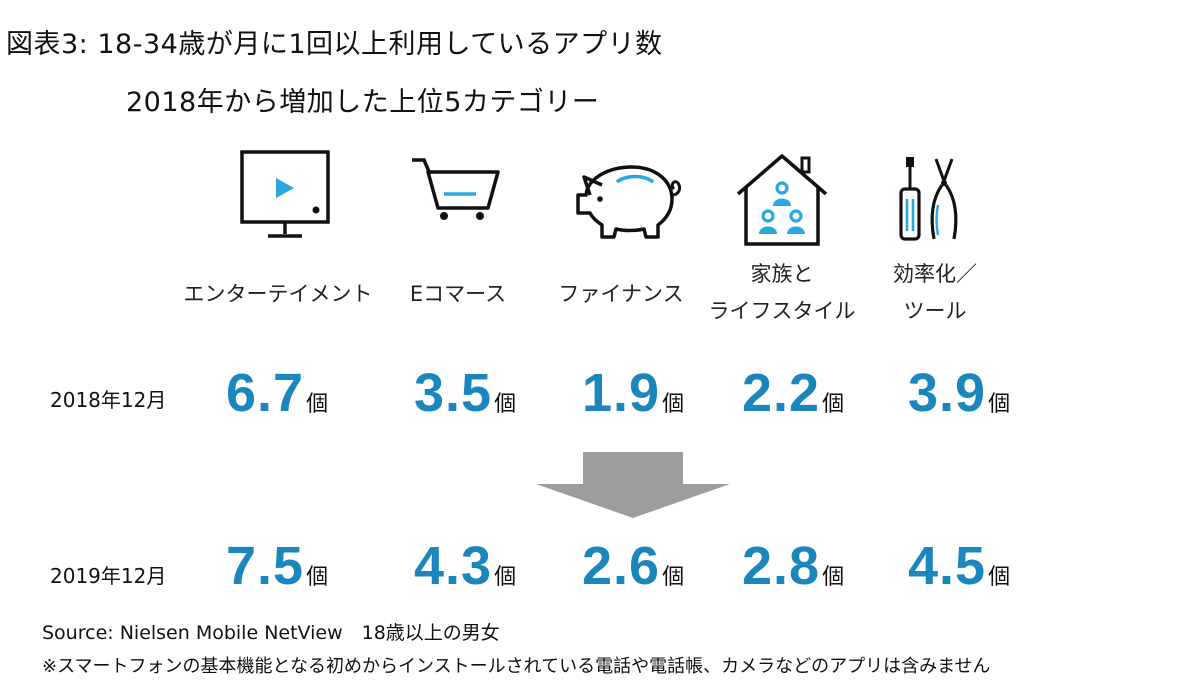  What do you see at coordinates (782, 292) in the screenshot?
I see `category-label-family-lifestyle: 家族と ライフスタイル` at bounding box center [782, 292].